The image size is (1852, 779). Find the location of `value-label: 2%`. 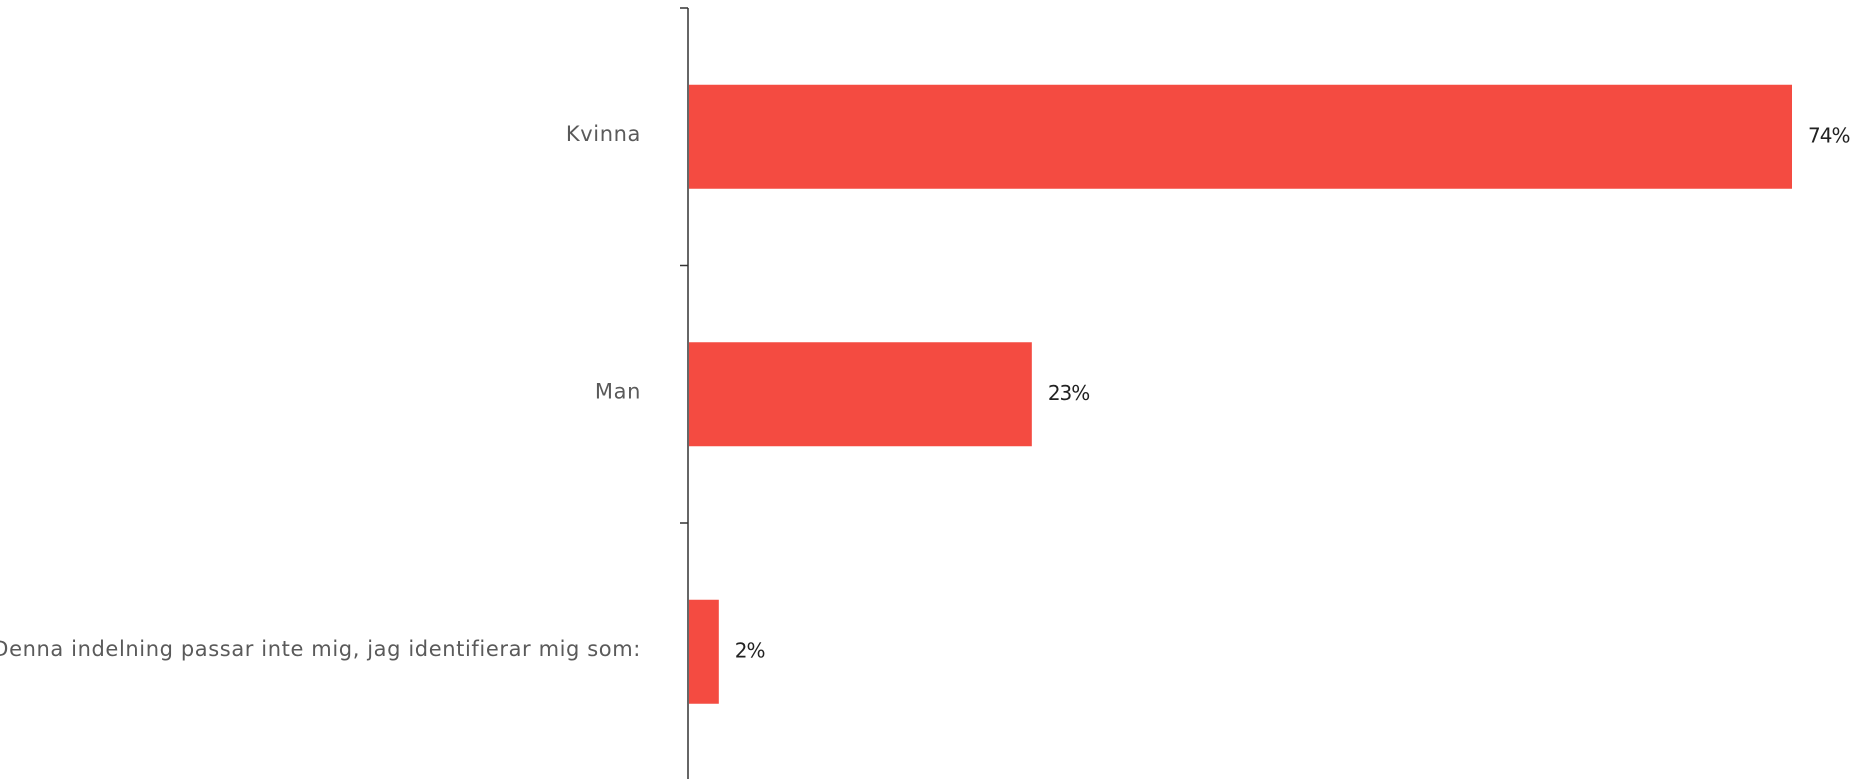

value-label: 2% is located at coordinates (750, 650).